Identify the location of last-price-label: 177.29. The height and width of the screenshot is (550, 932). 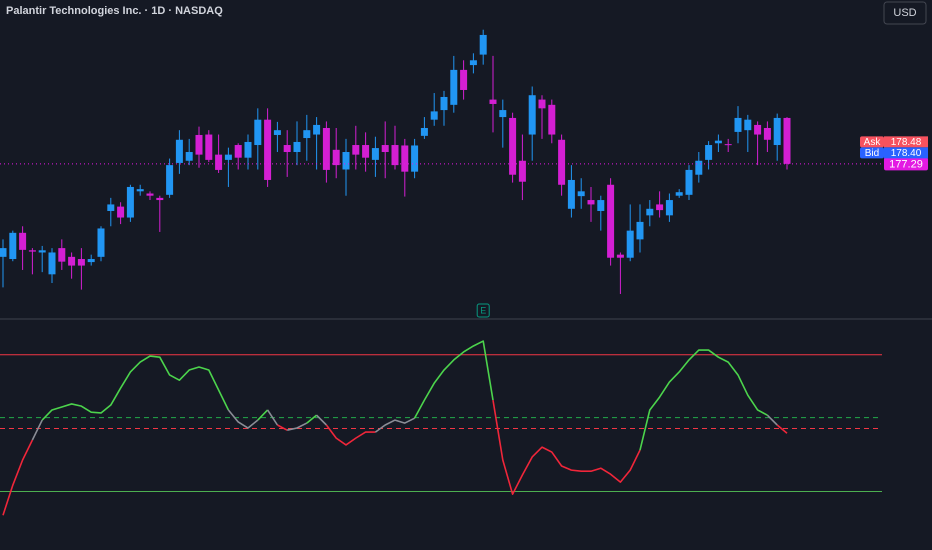
(906, 164).